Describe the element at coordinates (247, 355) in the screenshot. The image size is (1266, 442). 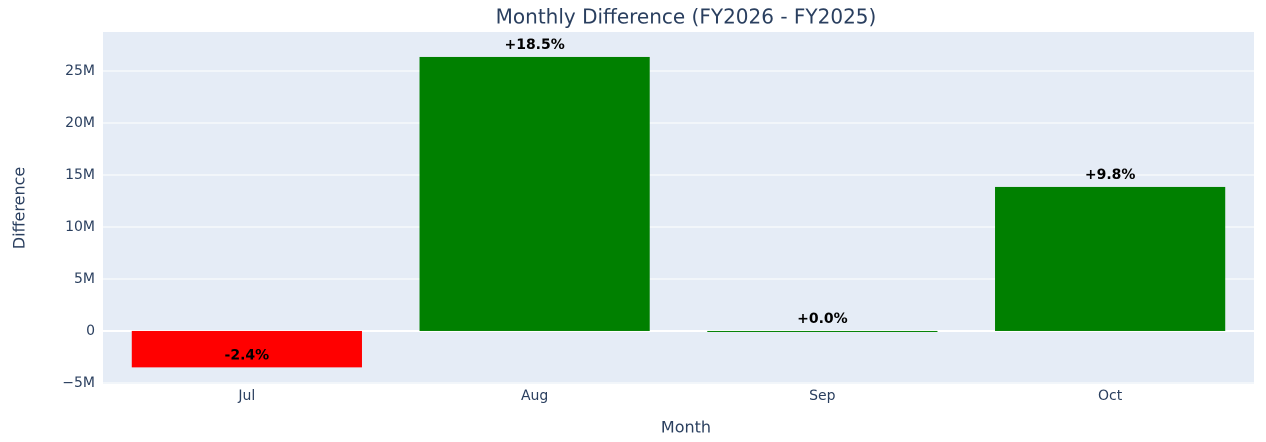
I see `bar-label: -2.4%` at that location.